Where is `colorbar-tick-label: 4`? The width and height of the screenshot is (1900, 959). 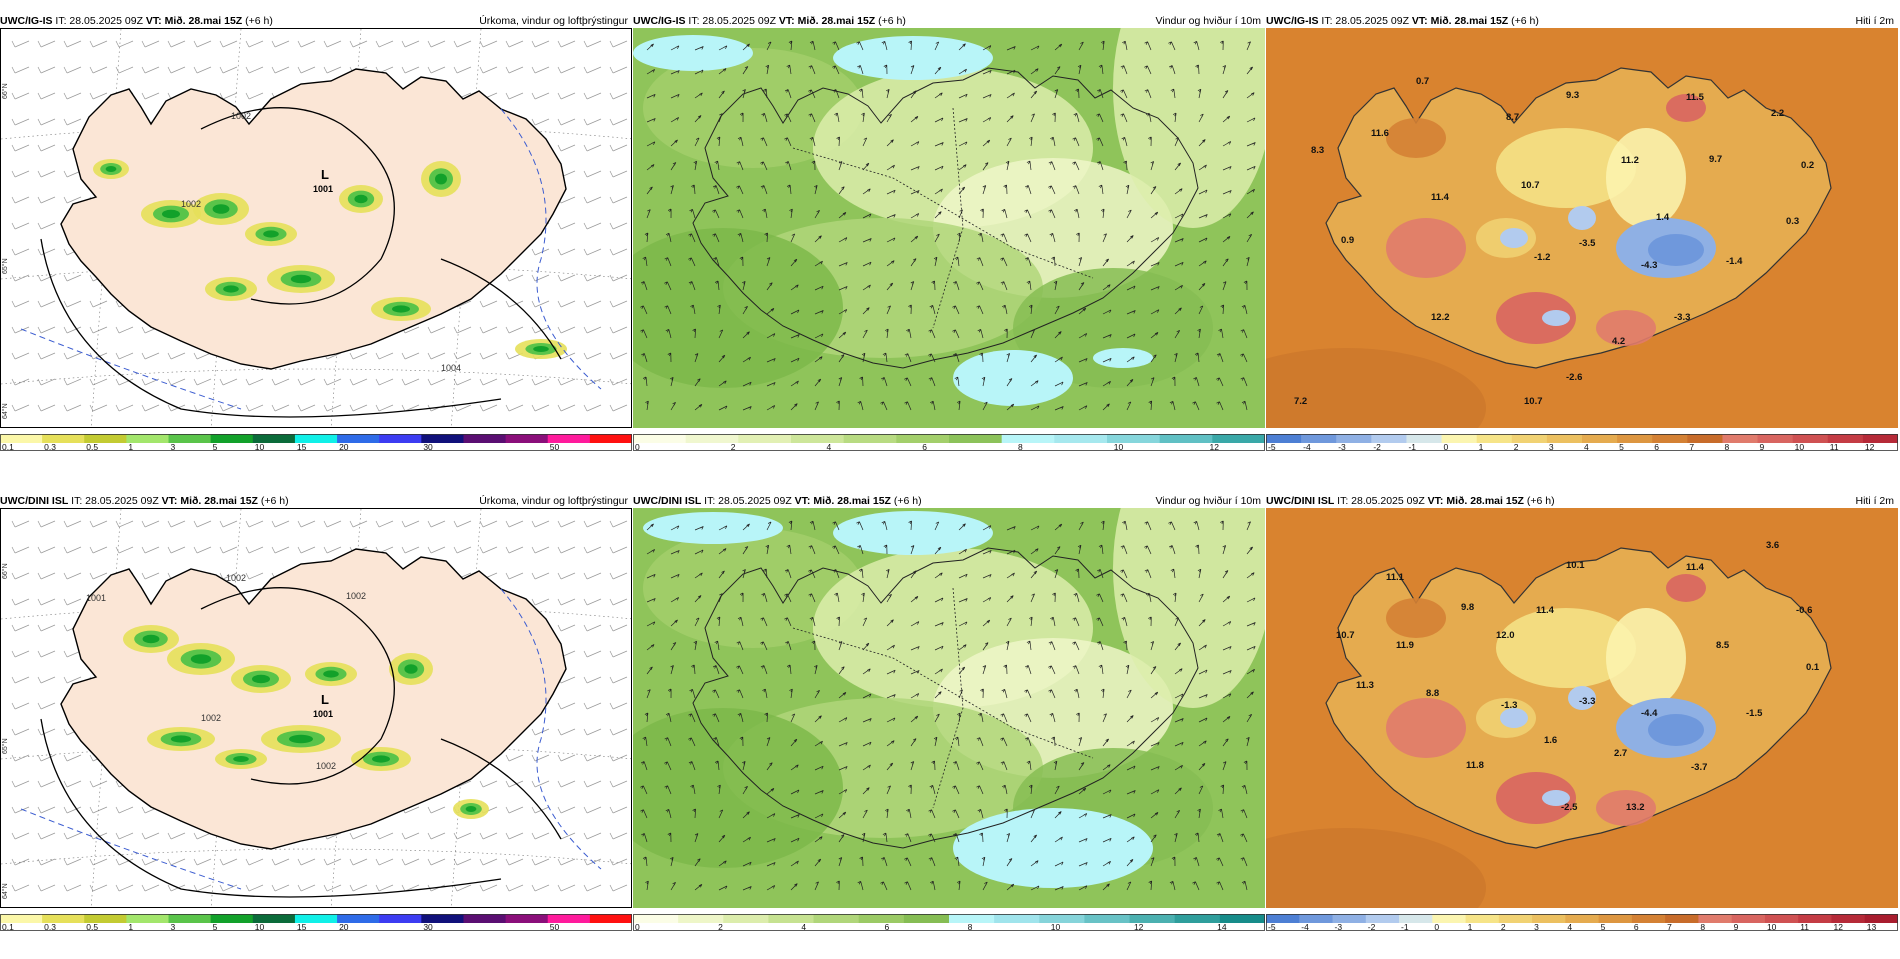
colorbar-tick-label: 4 is located at coordinates (1569, 927).